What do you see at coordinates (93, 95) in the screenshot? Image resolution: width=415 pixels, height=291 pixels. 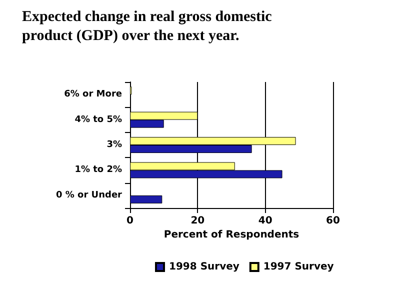 I see `y-tick-label: 6% or More` at bounding box center [93, 95].